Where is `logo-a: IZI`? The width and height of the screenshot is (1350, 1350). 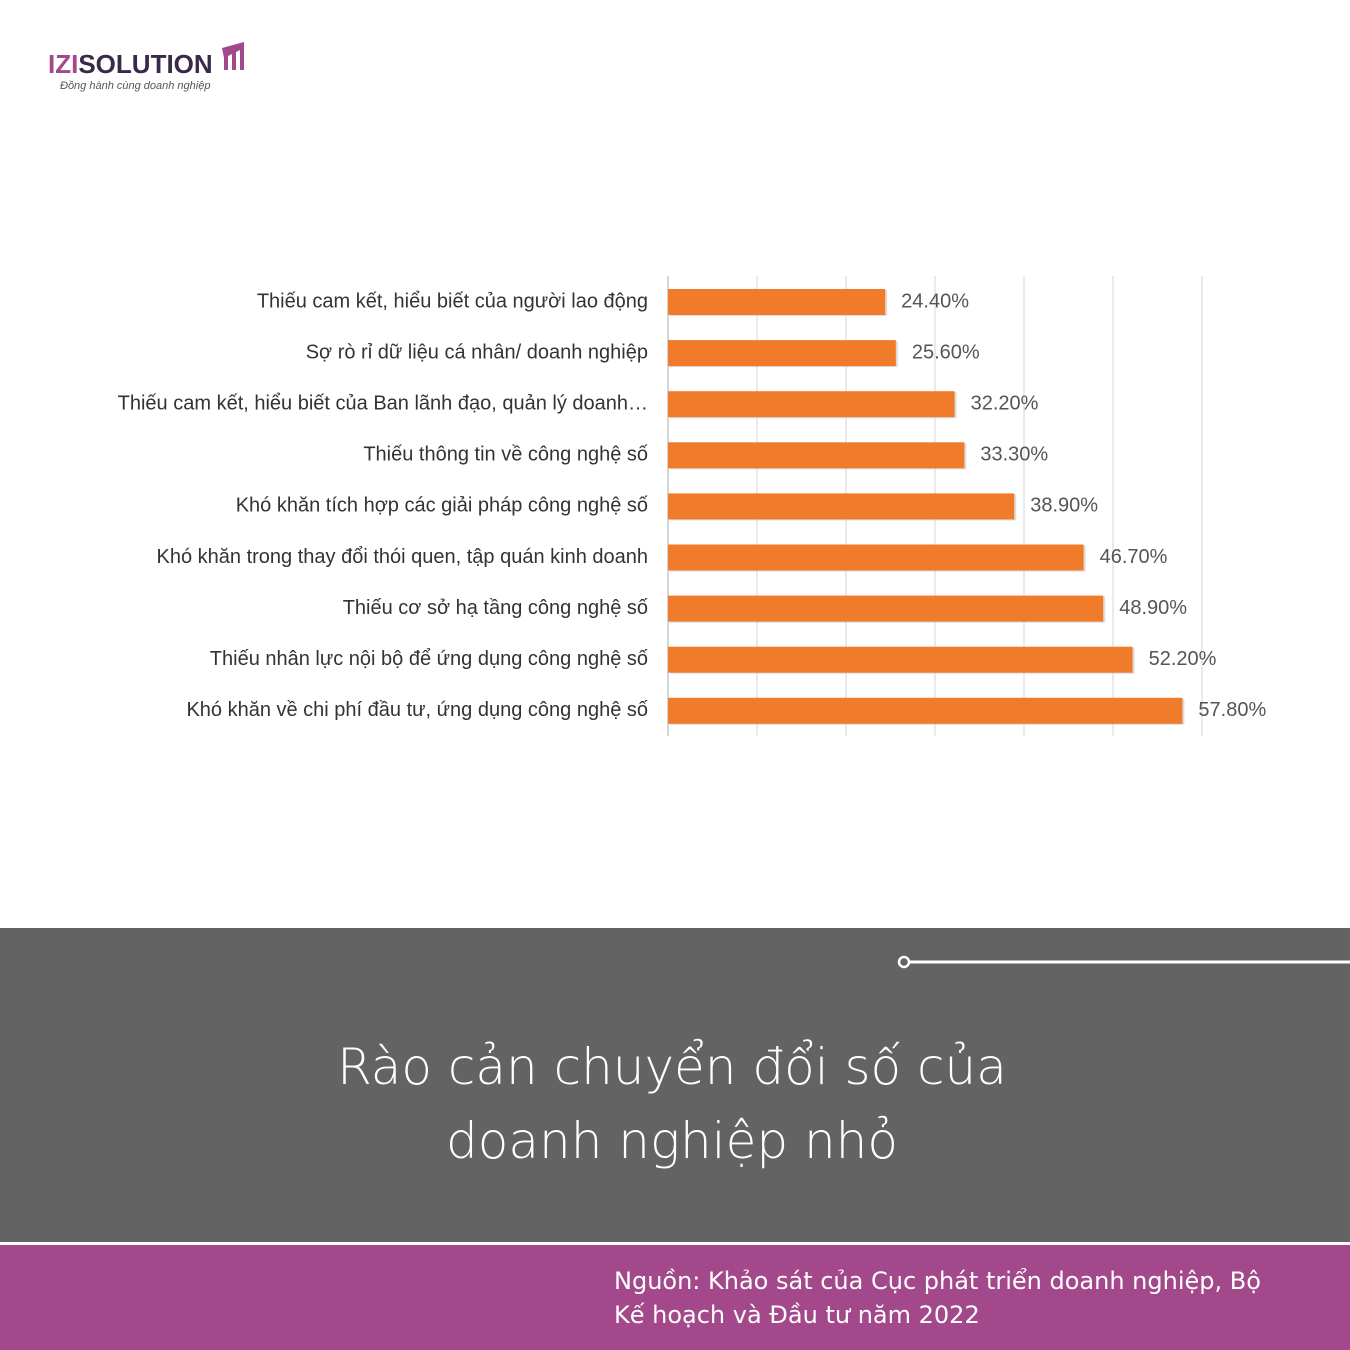 logo-a: IZI is located at coordinates (63, 64).